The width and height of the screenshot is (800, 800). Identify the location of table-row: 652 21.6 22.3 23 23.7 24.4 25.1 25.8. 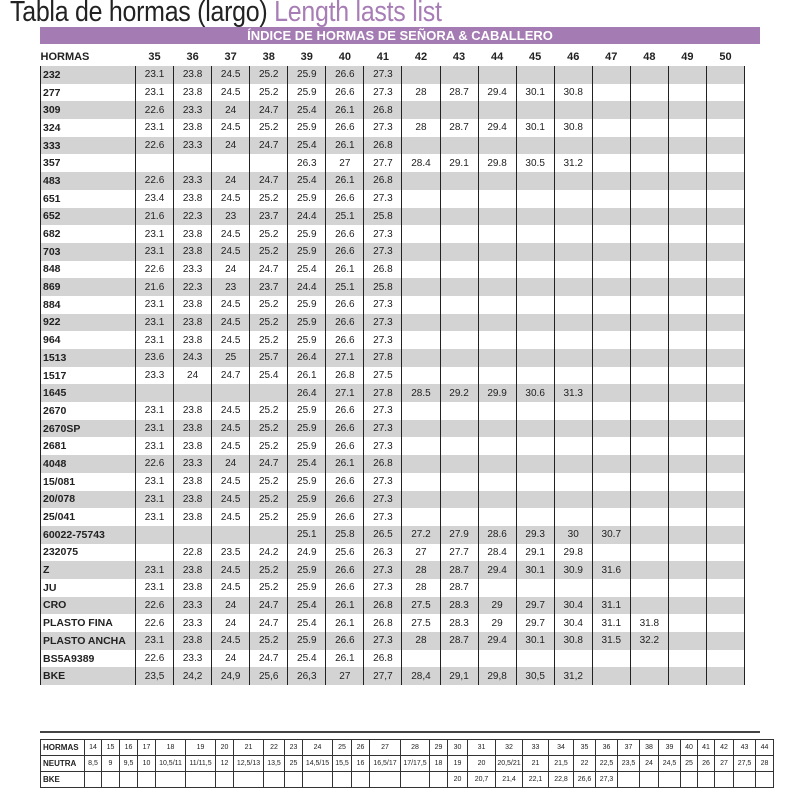
(393, 216).